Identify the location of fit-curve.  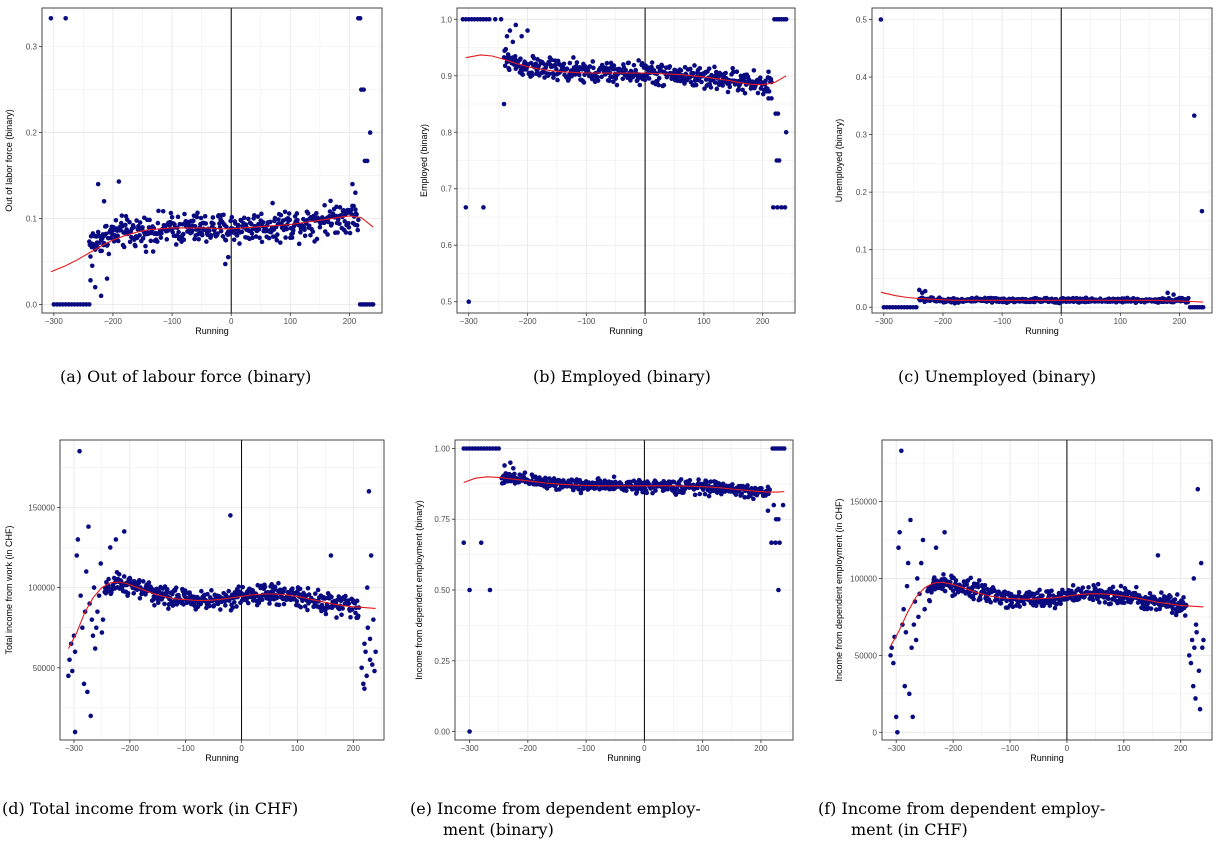
(1047, 614).